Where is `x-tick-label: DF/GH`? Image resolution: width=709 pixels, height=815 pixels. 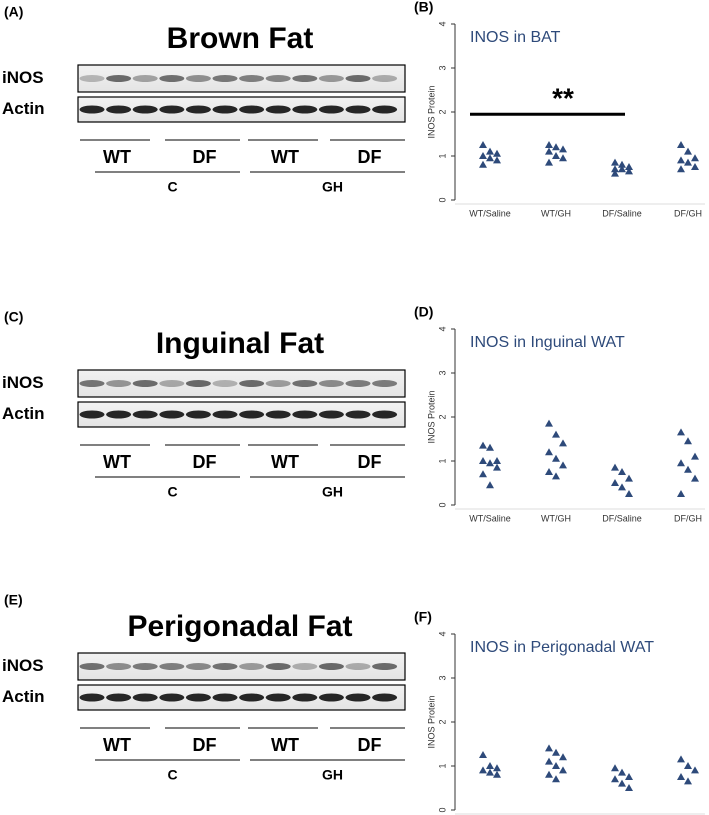 x-tick-label: DF/GH is located at coordinates (688, 213).